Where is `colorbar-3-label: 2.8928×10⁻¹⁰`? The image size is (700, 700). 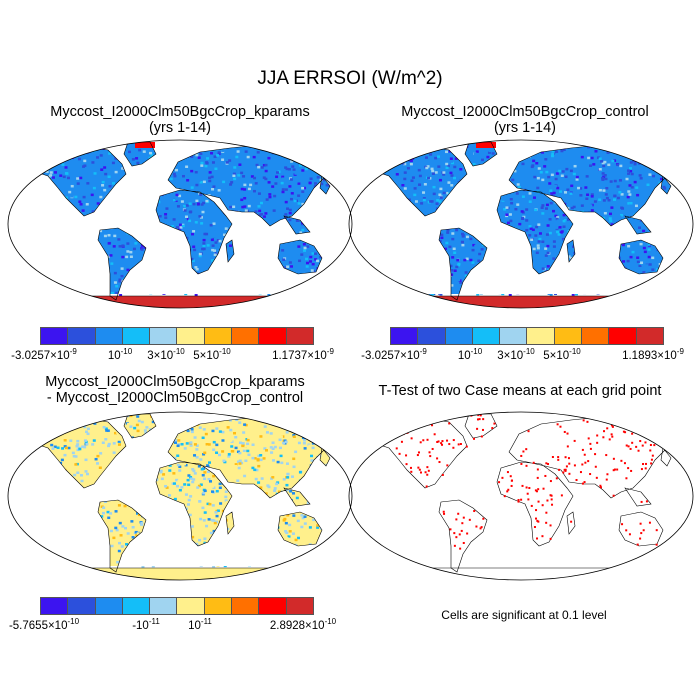 colorbar-3-label: 2.8928×10⁻¹⁰ is located at coordinates (303, 624).